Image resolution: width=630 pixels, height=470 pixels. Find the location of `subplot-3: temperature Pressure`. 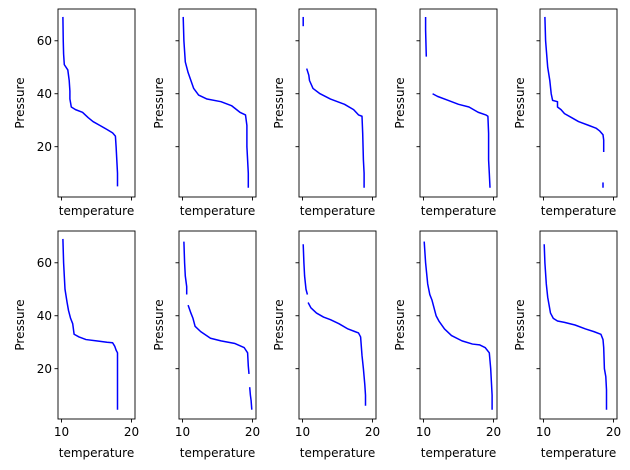

subplot-3: temperature Pressure is located at coordinates (324, 113).